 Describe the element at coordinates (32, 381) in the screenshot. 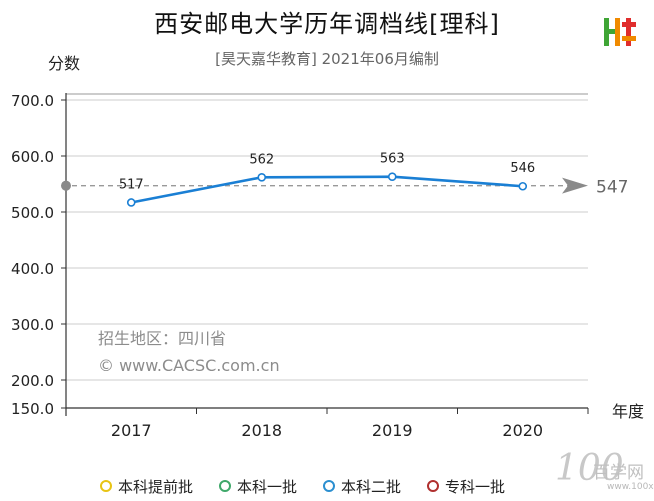

I see `y-tick-label: 200.0` at that location.